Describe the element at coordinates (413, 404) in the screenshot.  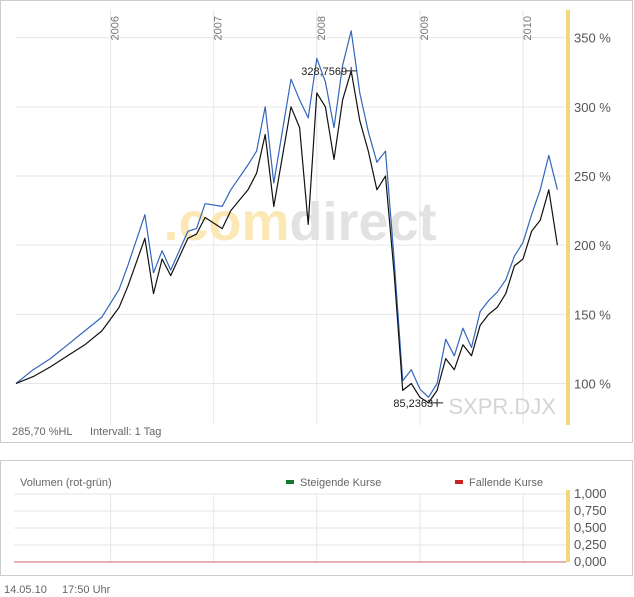
I see `annotation-low-label: 85,2363` at that location.